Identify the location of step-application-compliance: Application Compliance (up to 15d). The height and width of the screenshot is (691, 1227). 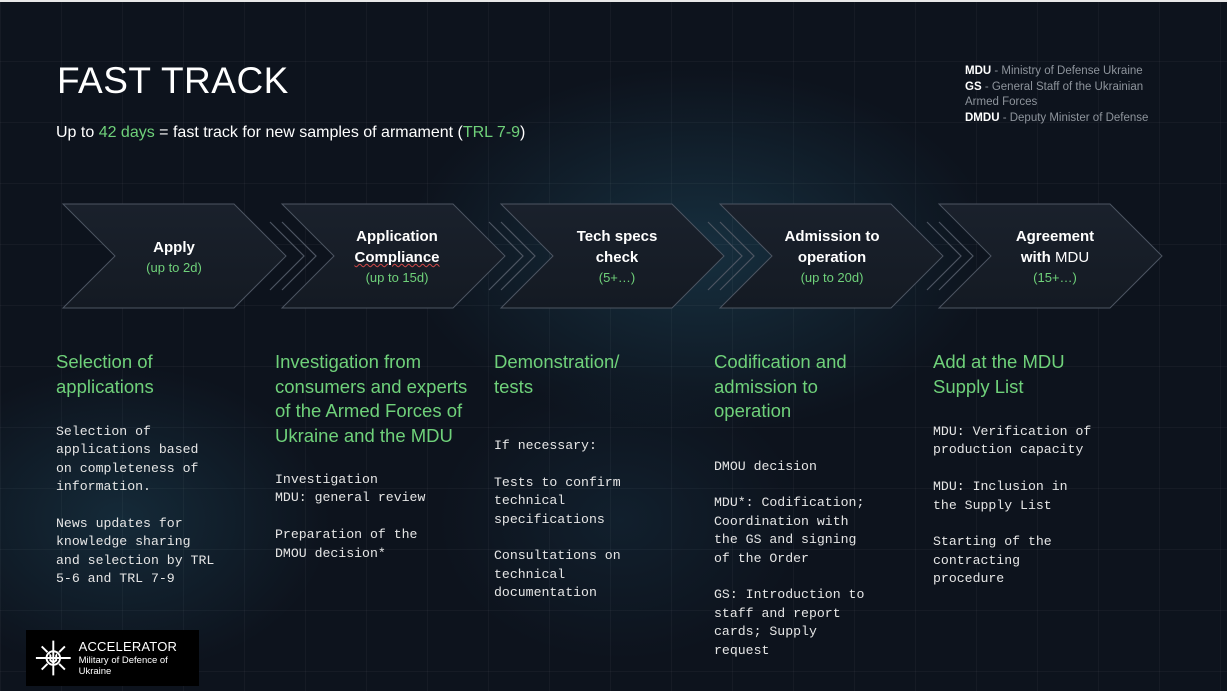
(397, 255).